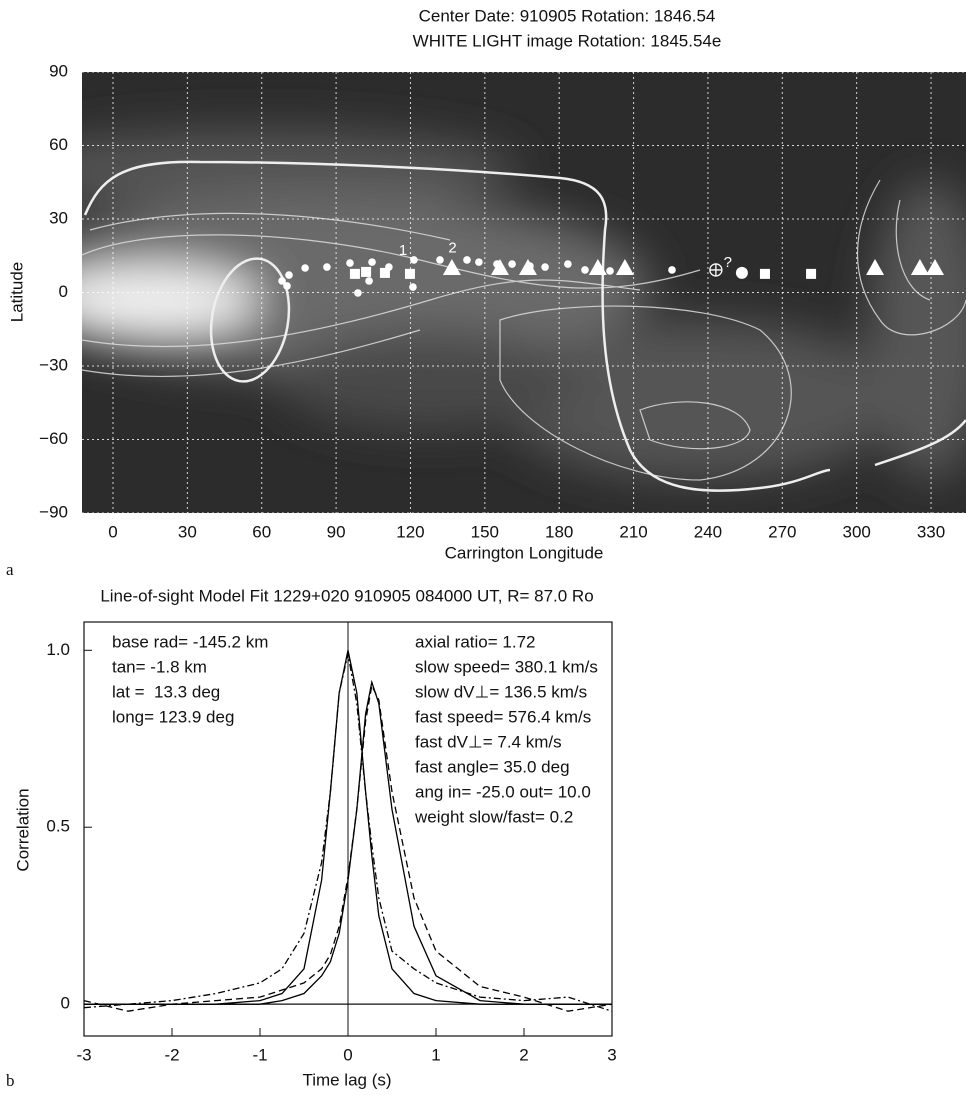  Describe the element at coordinates (524, 552) in the screenshot. I see `x-axis-label: Carrington Longitude` at that location.